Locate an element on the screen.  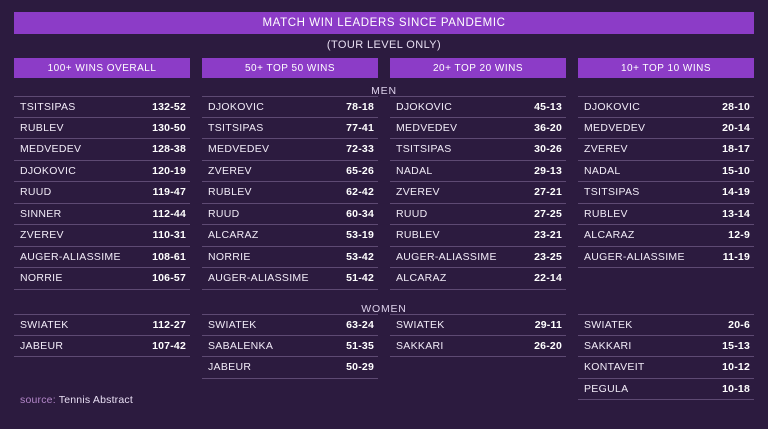
win-loss-record: 18-17 is located at coordinates (736, 149).